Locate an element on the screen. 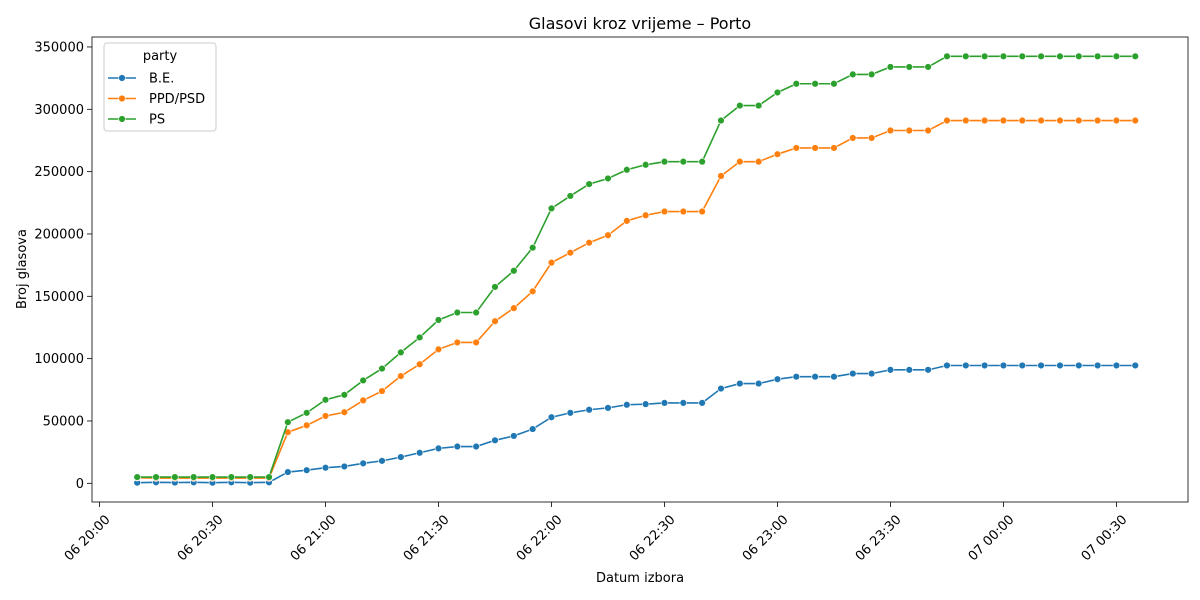 The image size is (1200, 600). legend-entry: B.E. is located at coordinates (141, 79).